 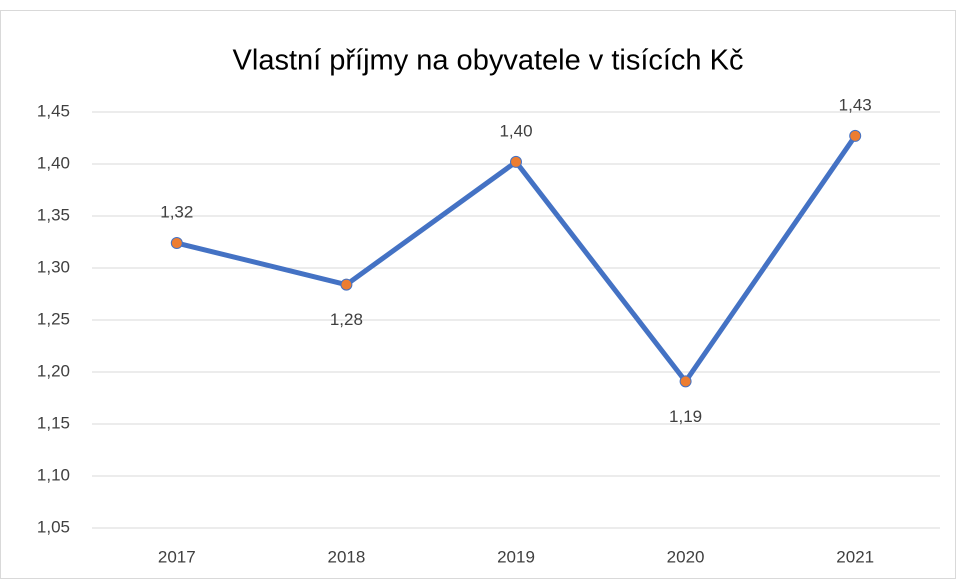 What do you see at coordinates (53, 370) in the screenshot?
I see `y-tick-label: 1,20` at bounding box center [53, 370].